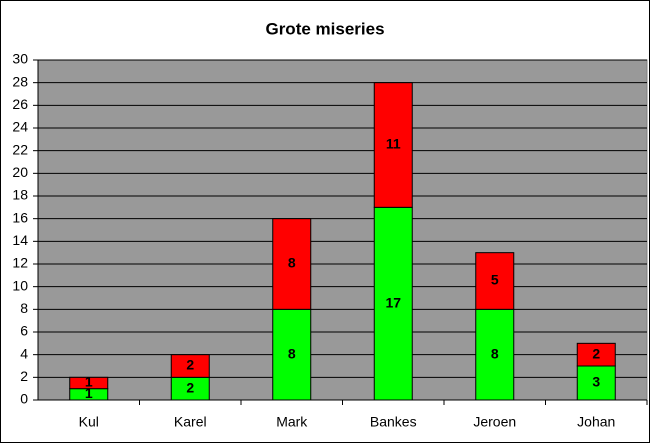  Describe the element at coordinates (20, 149) in the screenshot. I see `y-tick-label: 22` at that location.